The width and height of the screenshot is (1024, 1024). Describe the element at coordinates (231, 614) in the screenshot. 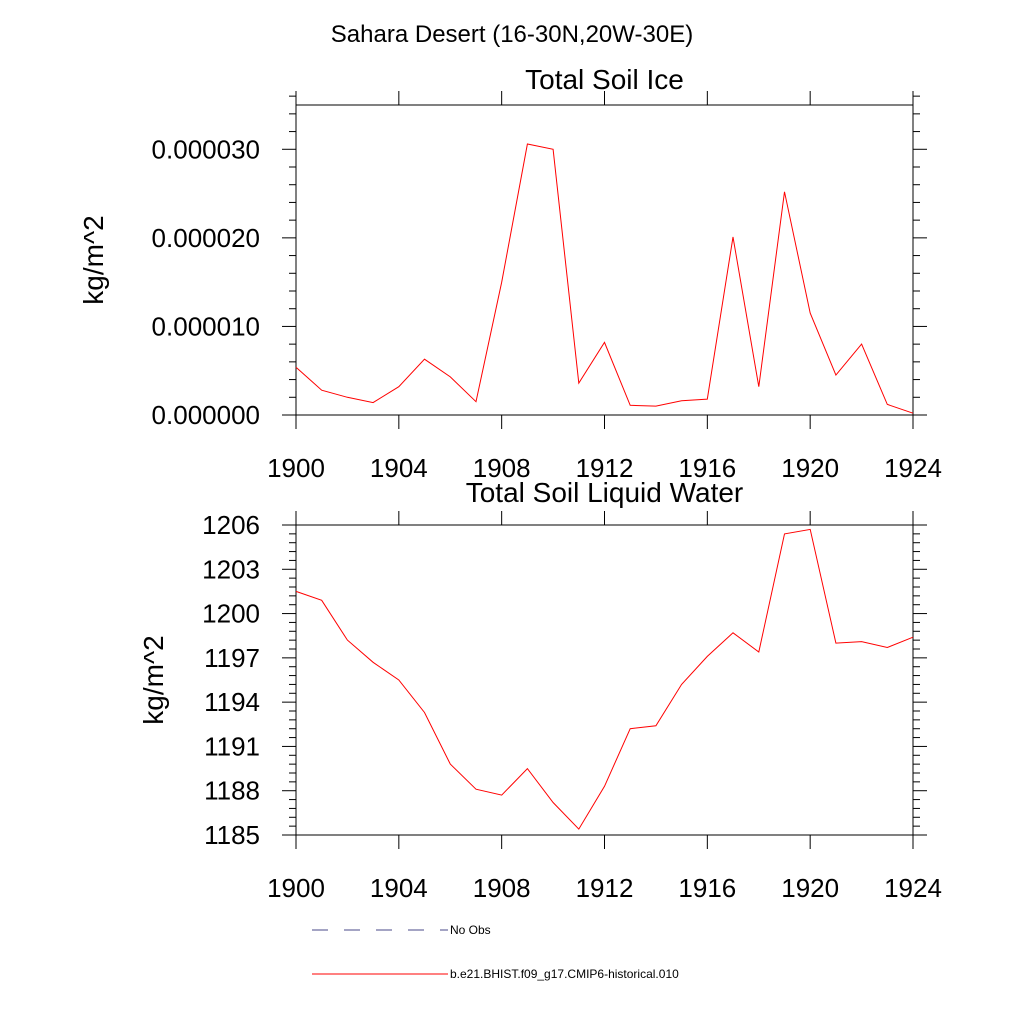

I see `y-tick-label: 1200` at that location.